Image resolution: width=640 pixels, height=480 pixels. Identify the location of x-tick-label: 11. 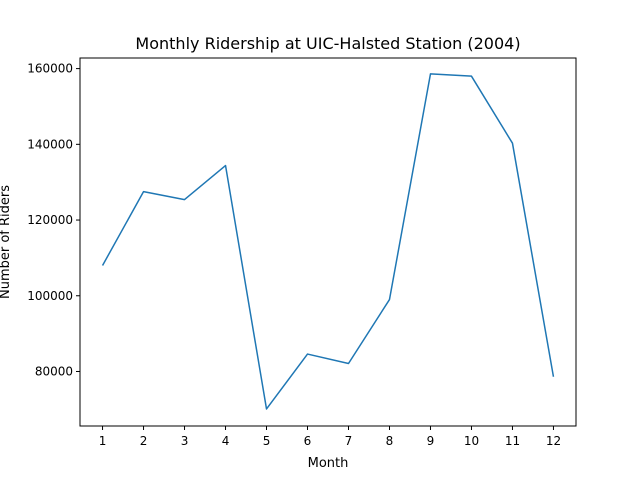
(512, 441).